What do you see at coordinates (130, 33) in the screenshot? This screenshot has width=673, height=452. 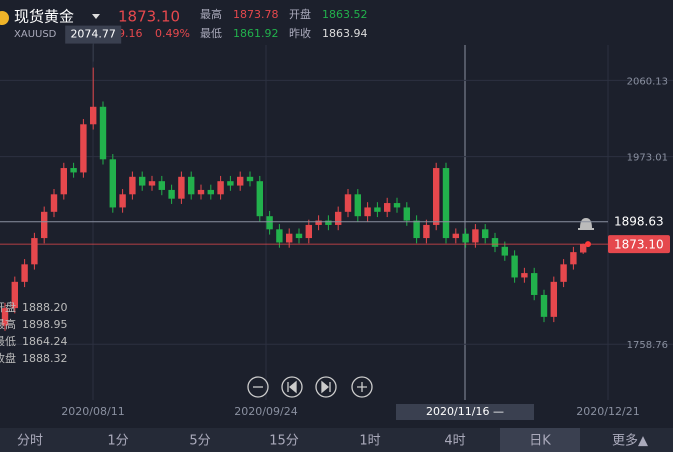 I see `change: 9.16` at bounding box center [130, 33].